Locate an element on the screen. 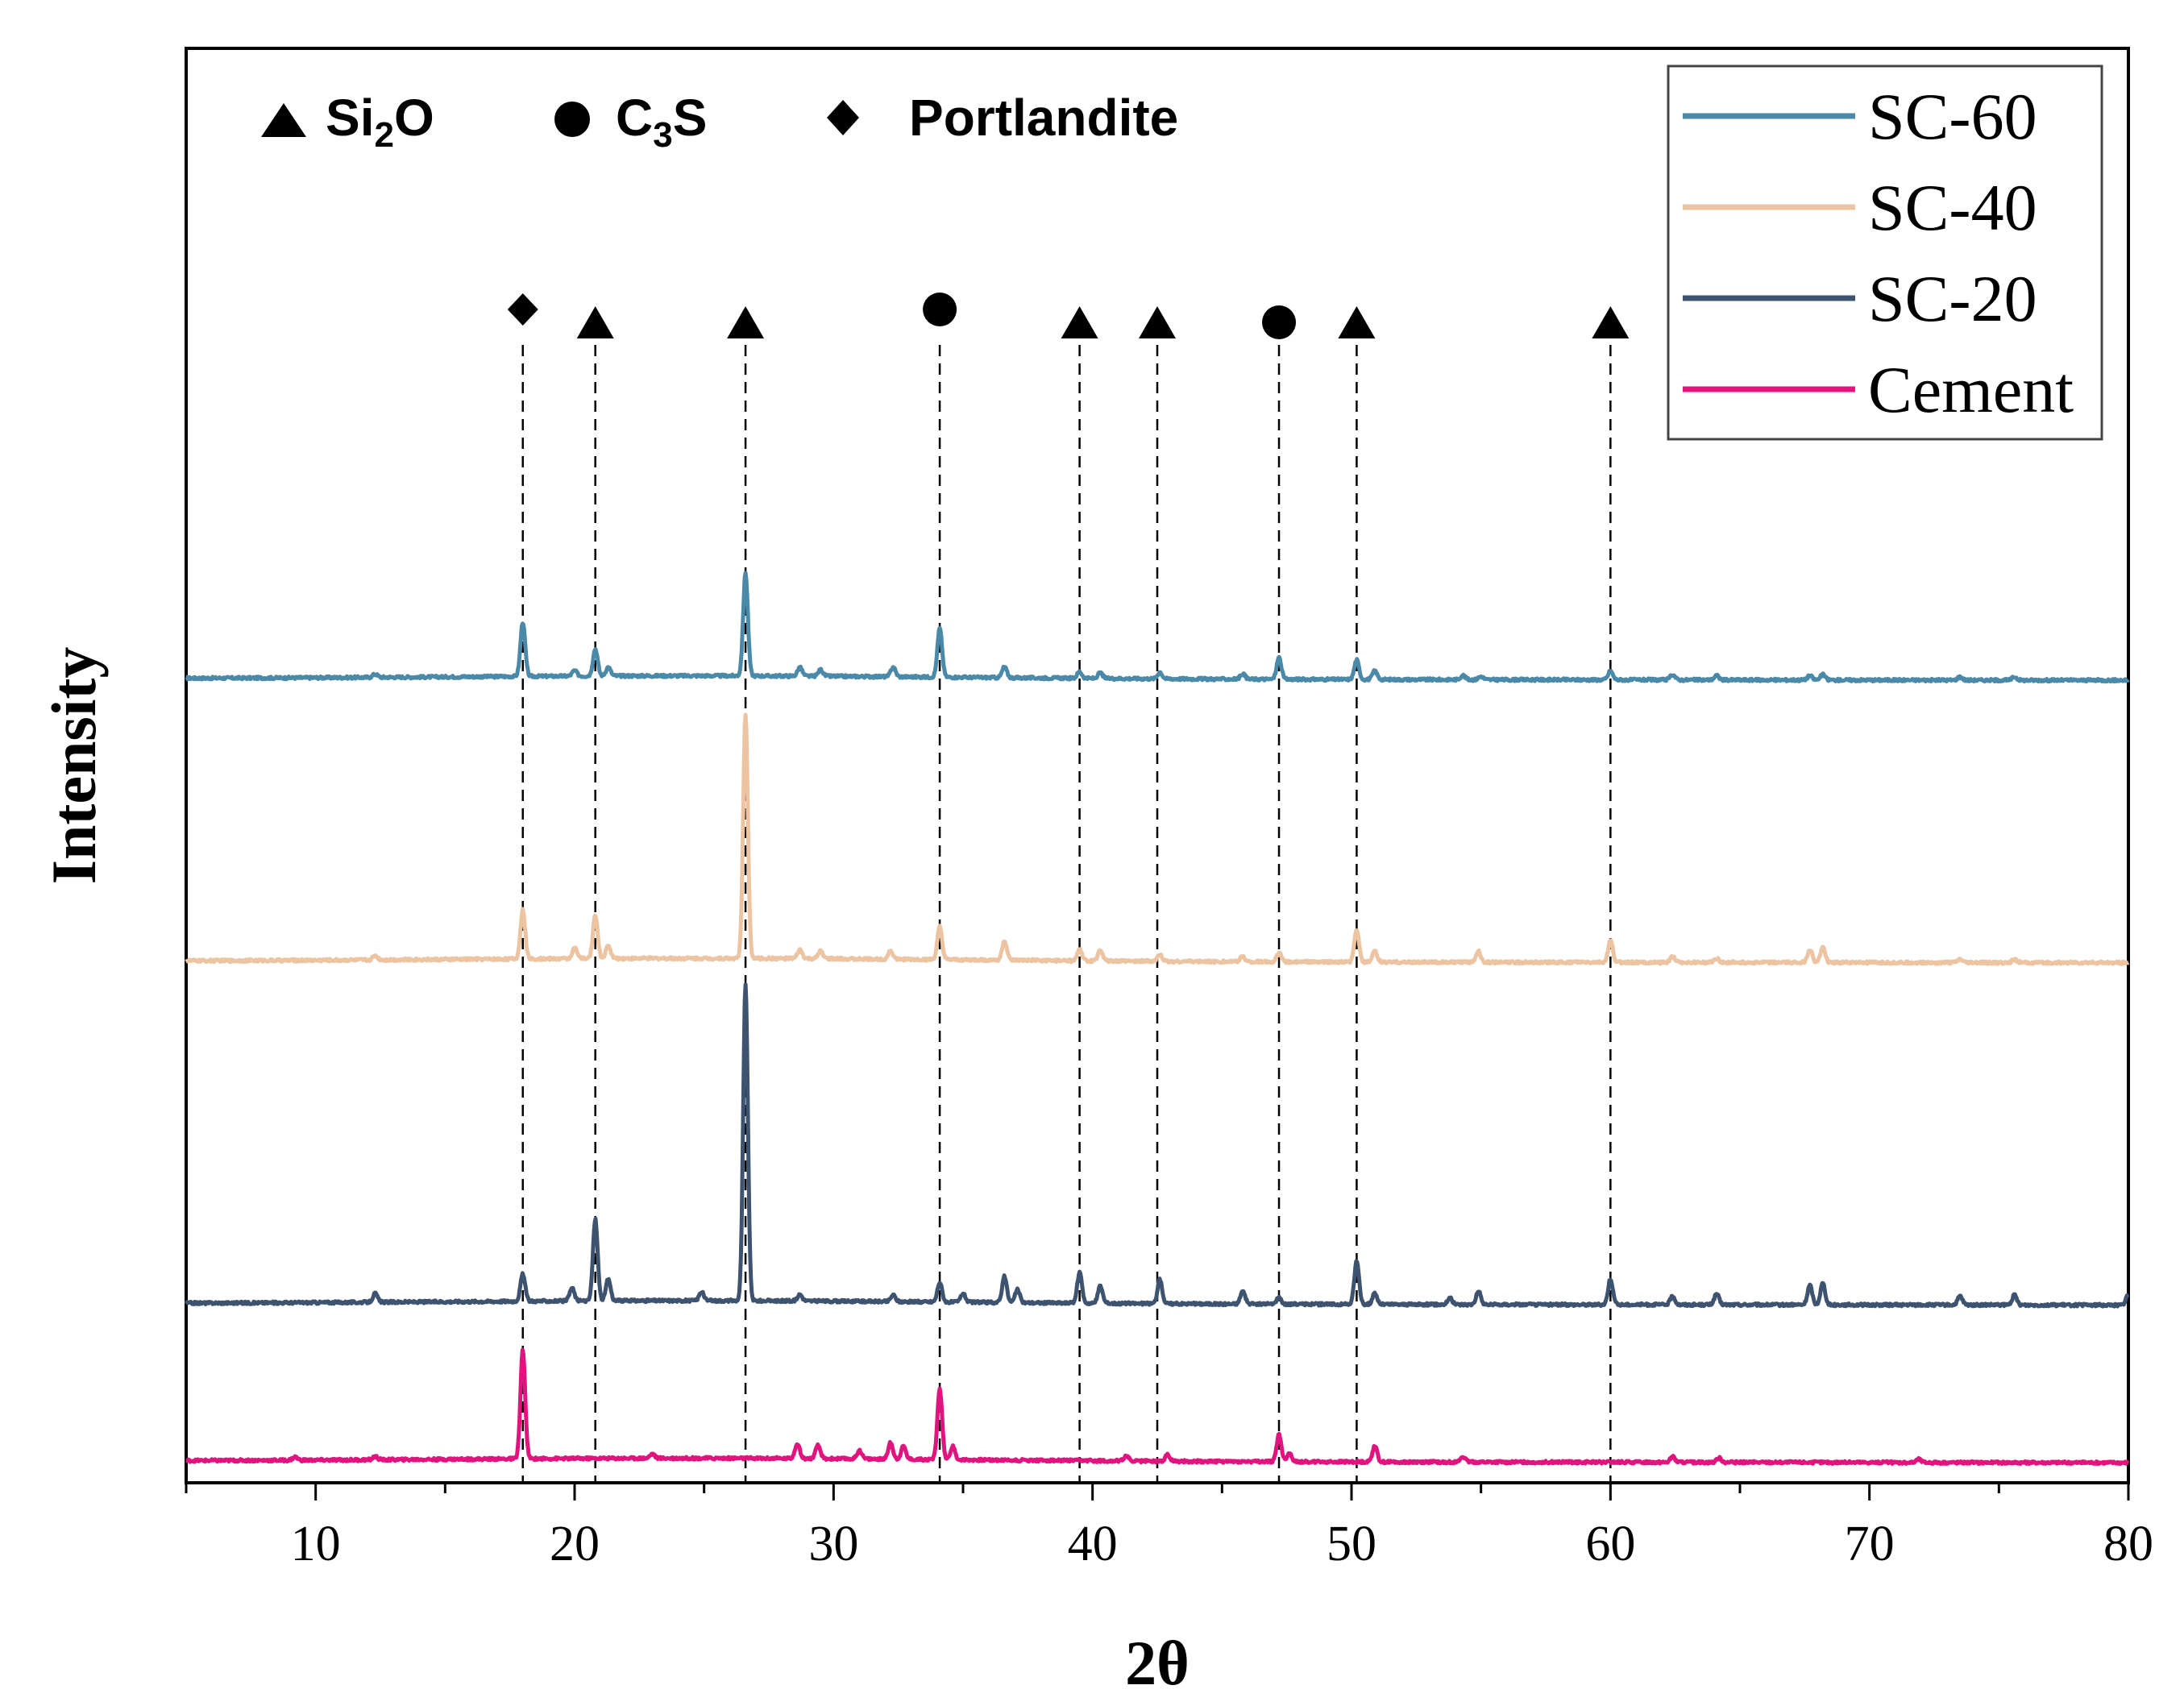 The height and width of the screenshot is (1706, 2184). x-tick-label-30: 30 is located at coordinates (833, 1544).